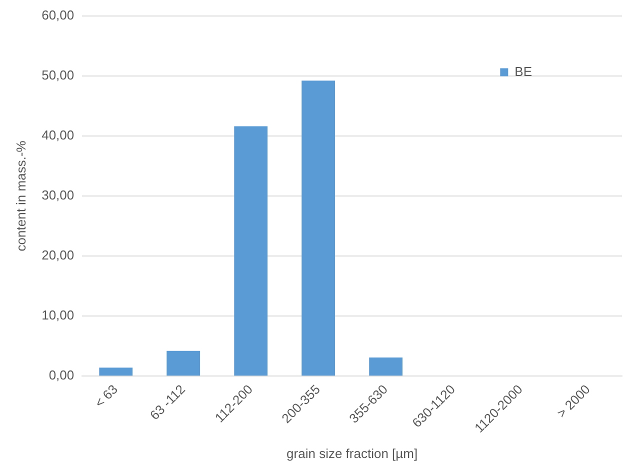 The height and width of the screenshot is (471, 632). What do you see at coordinates (167, 402) in the screenshot?
I see `x-tick-label: 63 -112` at bounding box center [167, 402].